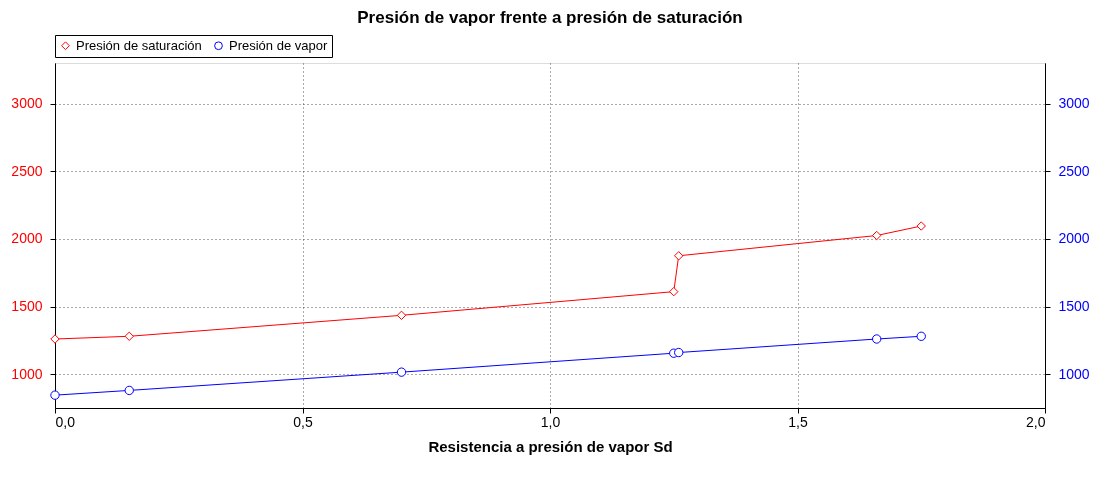 Image resolution: width=1111 pixels, height=482 pixels. Describe the element at coordinates (27, 373) in the screenshot. I see `y-tick-label: 1000` at that location.